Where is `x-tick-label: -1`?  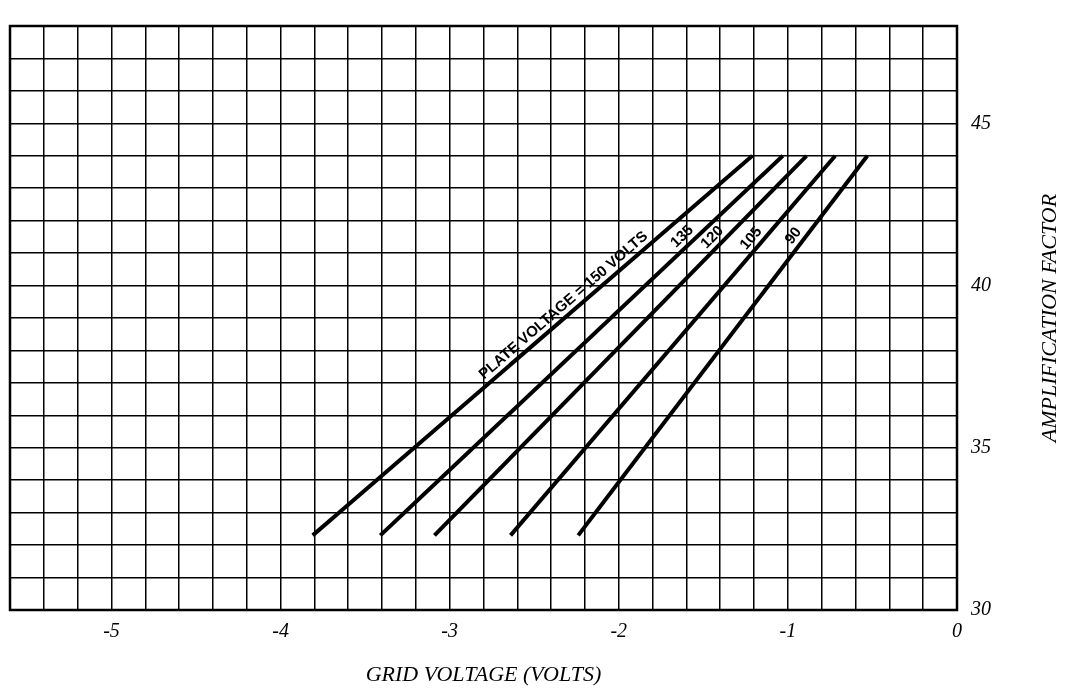
x-tick-label: -1 is located at coordinates (788, 630).